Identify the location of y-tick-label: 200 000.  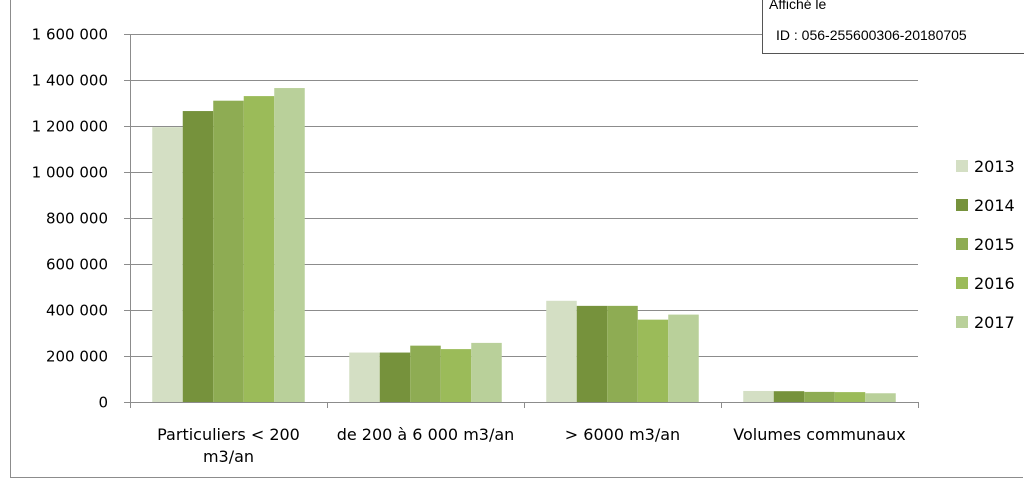
(77, 357).